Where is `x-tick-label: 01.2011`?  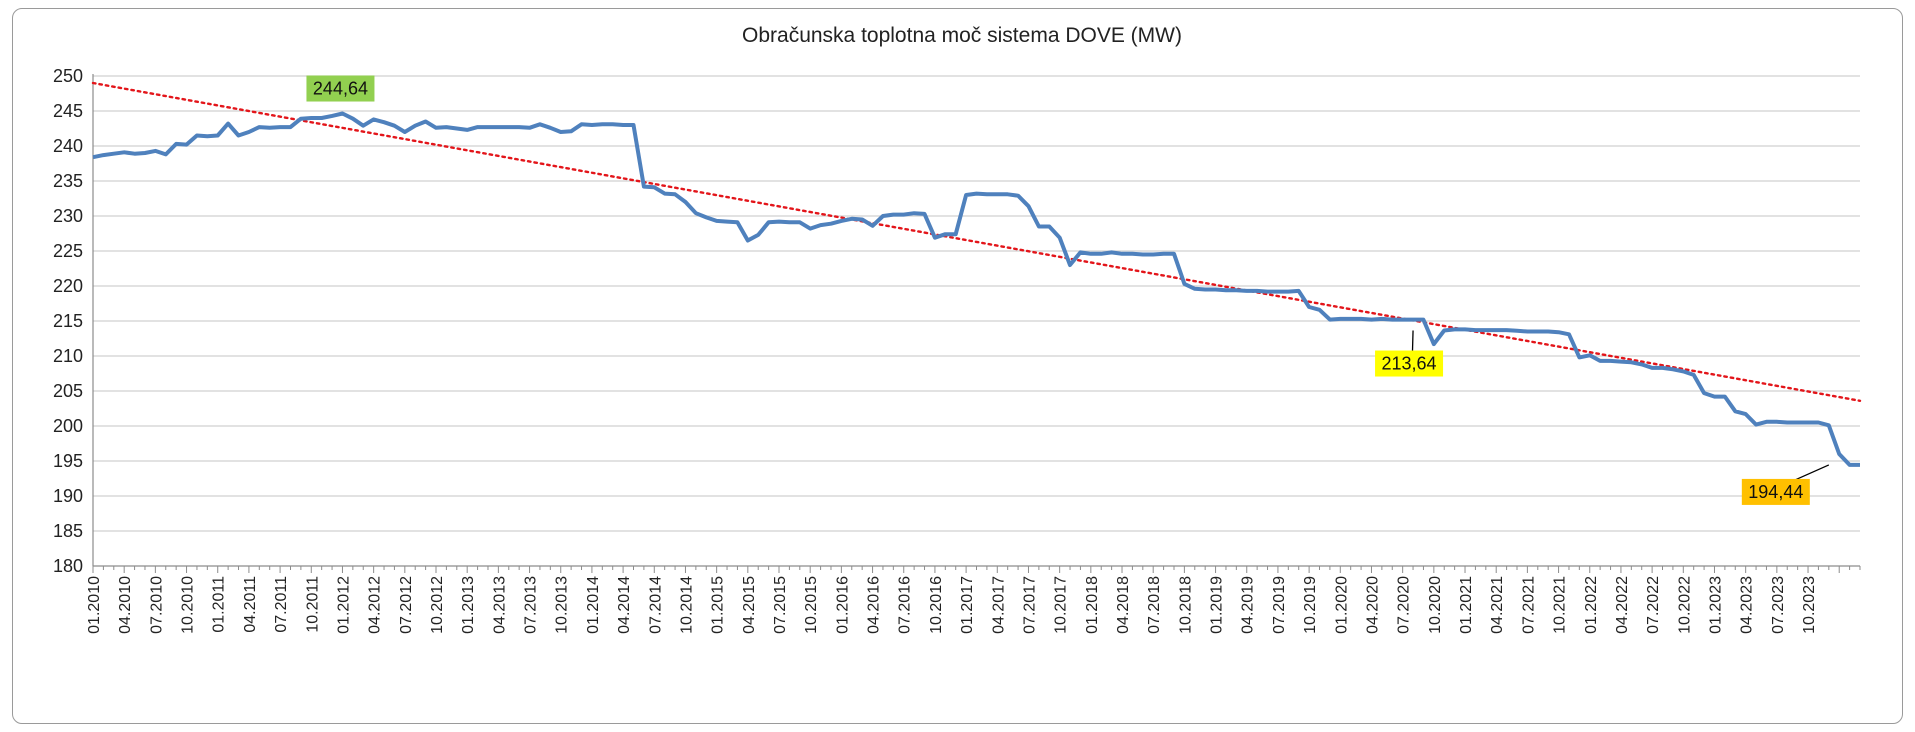 x-tick-label: 01.2011 is located at coordinates (219, 604).